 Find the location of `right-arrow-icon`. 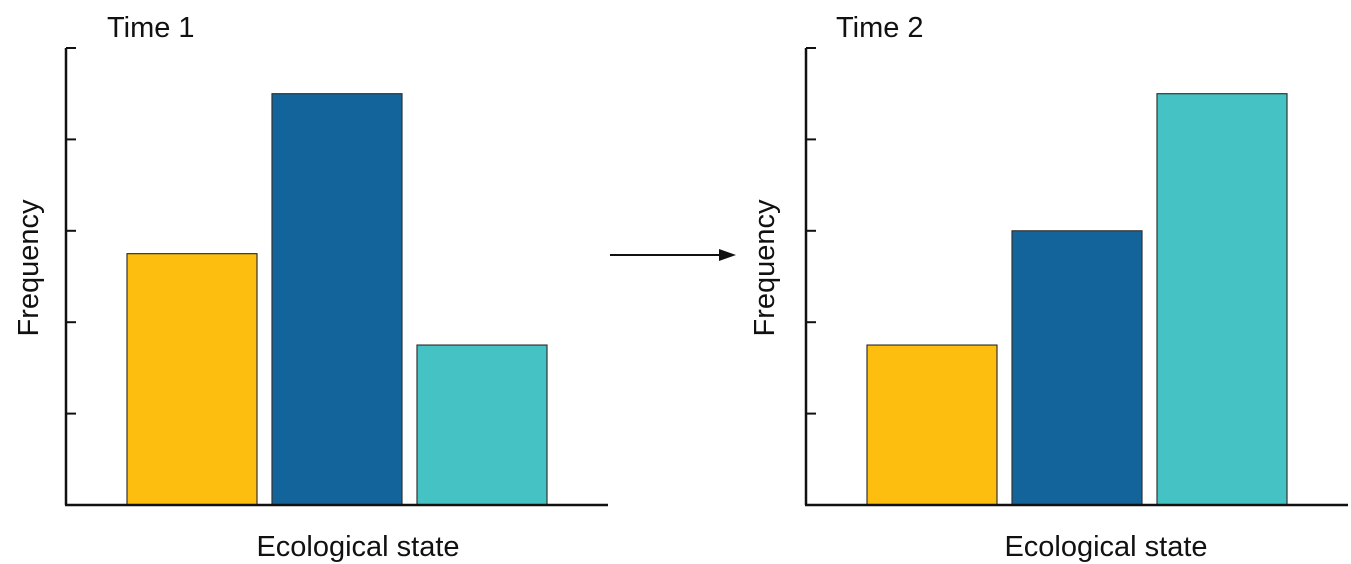

right-arrow-icon is located at coordinates (673, 255).